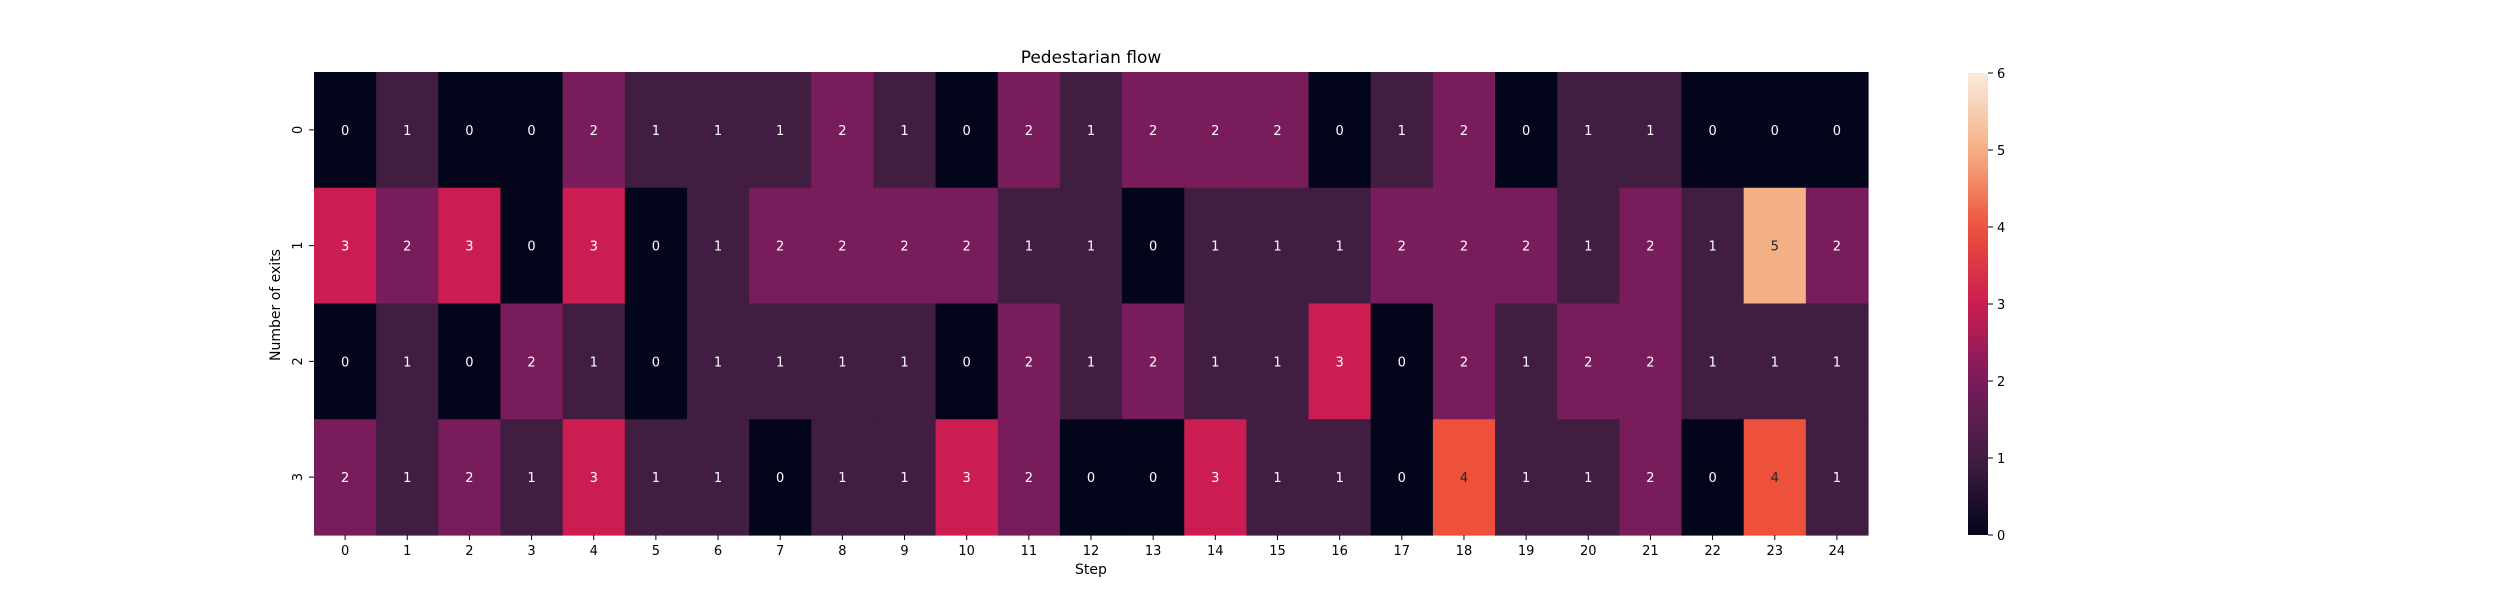 This screenshot has width=2500, height=604. Describe the element at coordinates (2001, 74) in the screenshot. I see `colorbar-tick-label: 6` at that location.